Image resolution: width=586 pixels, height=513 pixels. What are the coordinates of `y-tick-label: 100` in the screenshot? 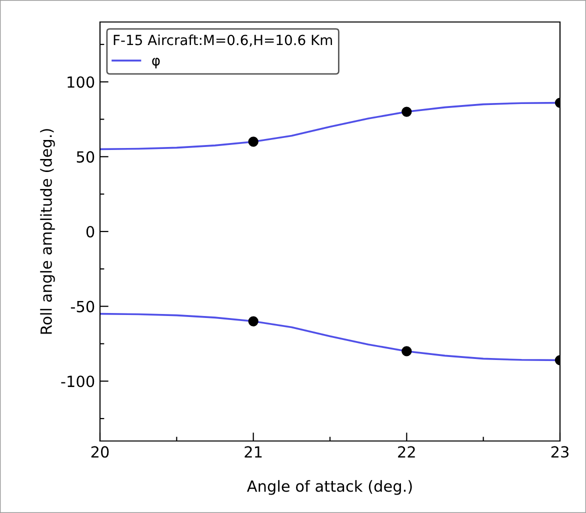 It's located at (81, 82).